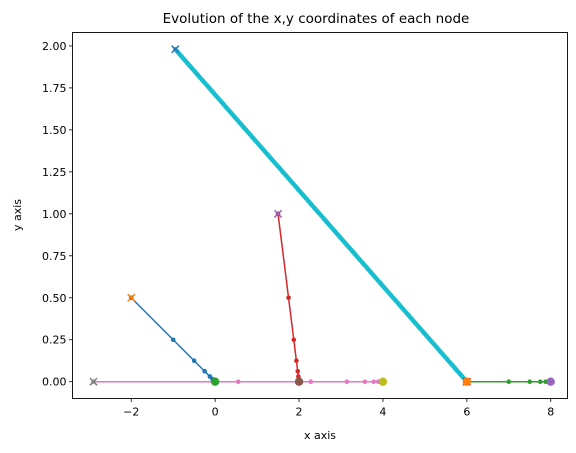 The height and width of the screenshot is (453, 576). Describe the element at coordinates (54, 172) in the screenshot. I see `y-tick-label: 1.25` at that location.